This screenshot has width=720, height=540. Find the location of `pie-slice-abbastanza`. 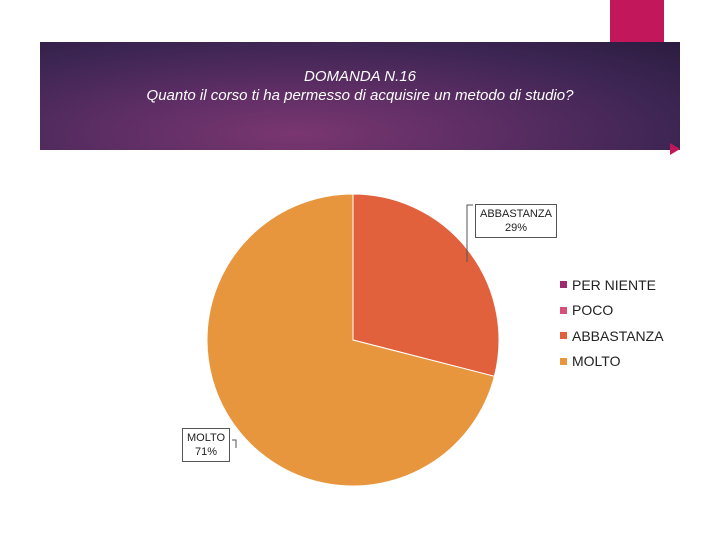

pie-slice-abbastanza is located at coordinates (426, 285).